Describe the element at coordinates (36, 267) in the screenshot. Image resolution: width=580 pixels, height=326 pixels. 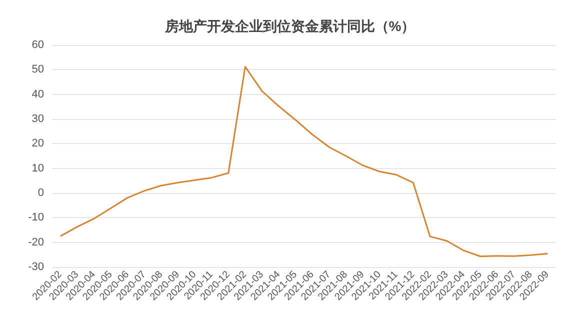
I see `y-tick-label: -30` at that location.